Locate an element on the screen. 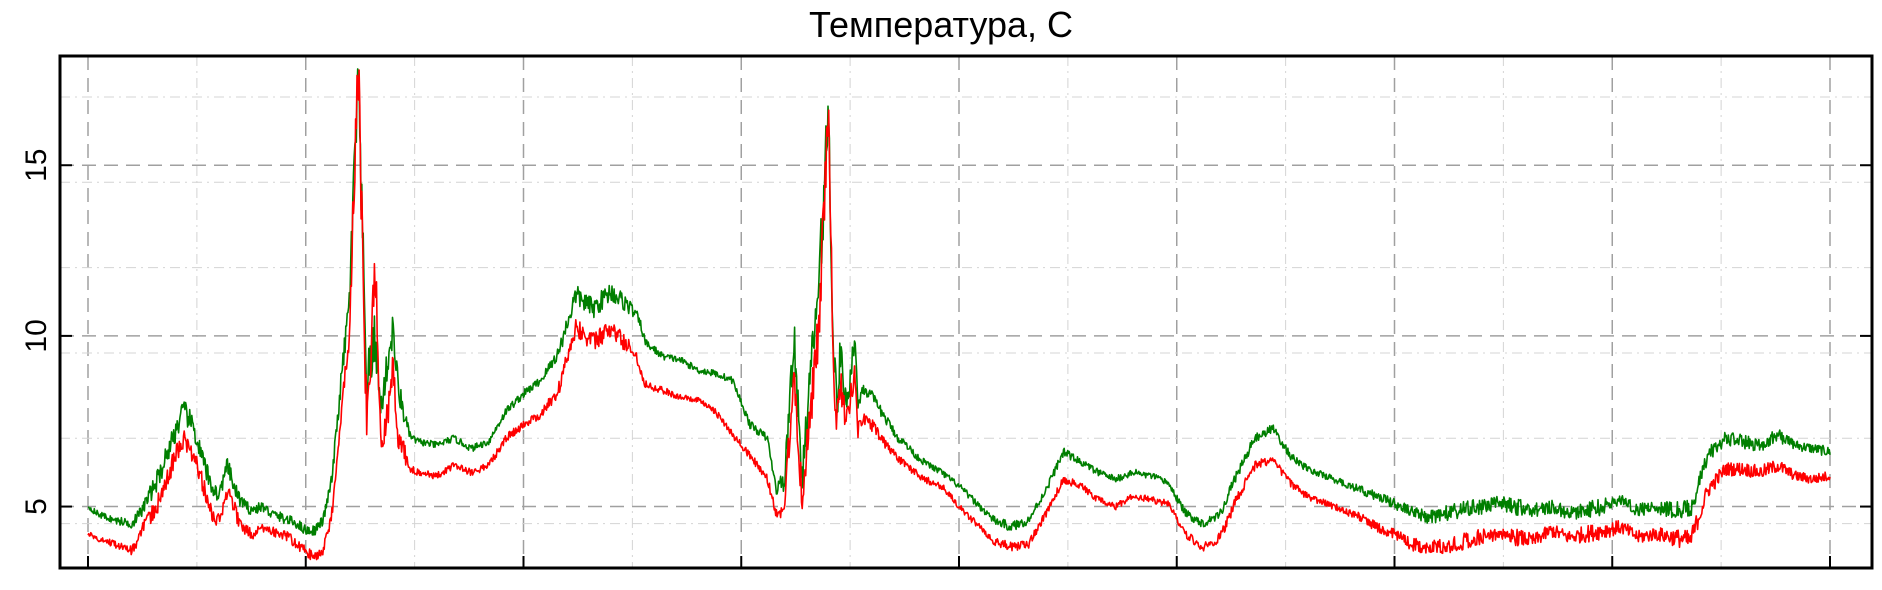  y-tick-label: 5 is located at coordinates (36, 506).